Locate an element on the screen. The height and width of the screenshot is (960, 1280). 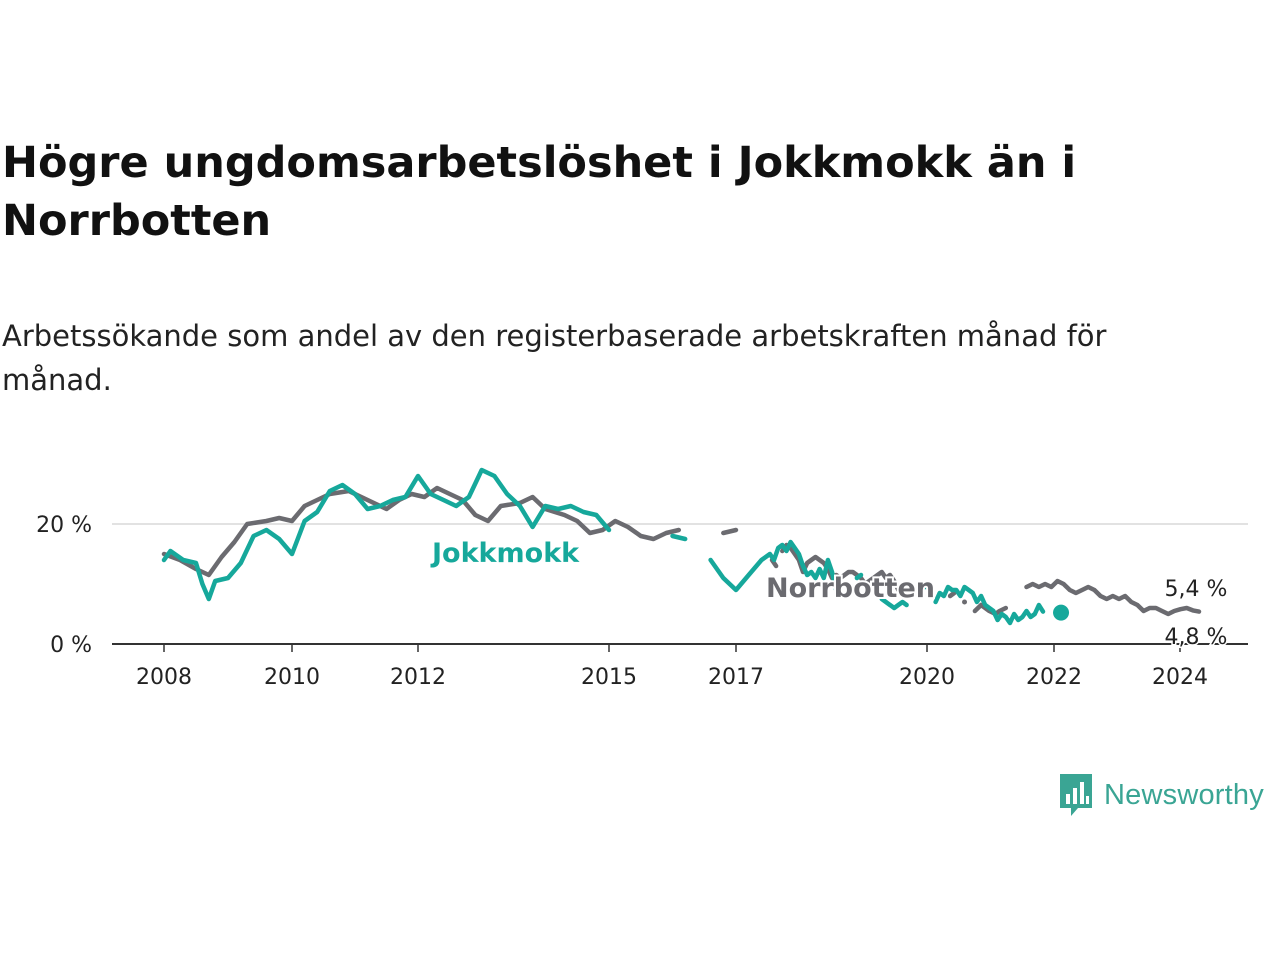
newsworthy-logo-icon is located at coordinates (1076, 795).